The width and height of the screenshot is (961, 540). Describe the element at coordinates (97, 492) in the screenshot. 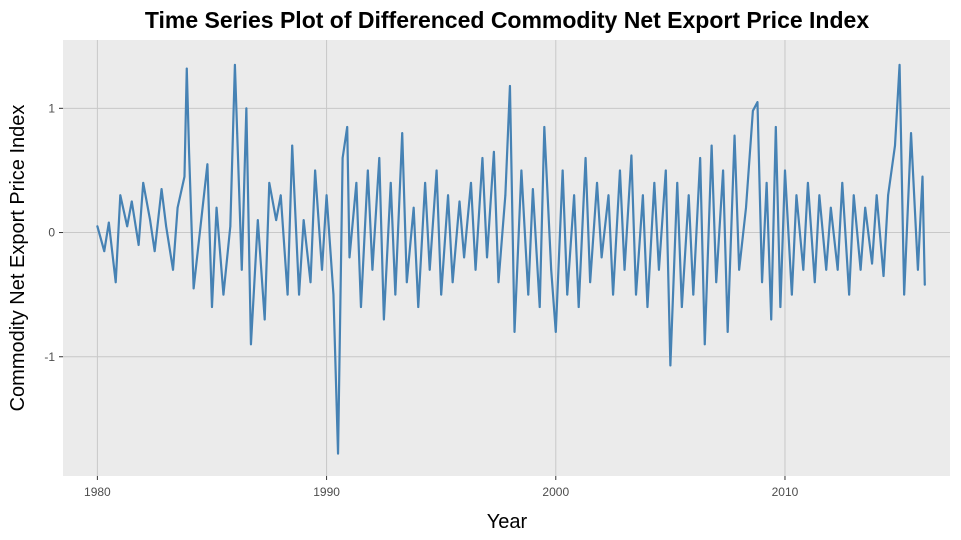

I see `x-tick-label: 1980` at that location.